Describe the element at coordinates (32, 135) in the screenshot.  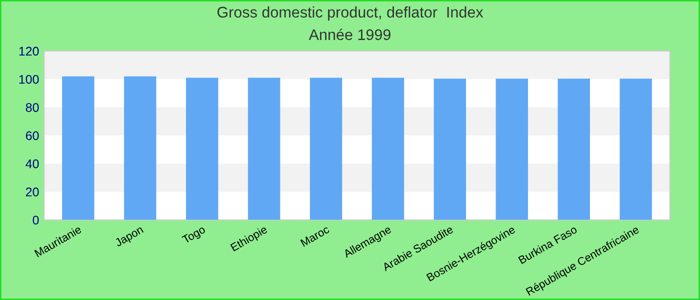
I see `y-tick-label: 60` at that location.